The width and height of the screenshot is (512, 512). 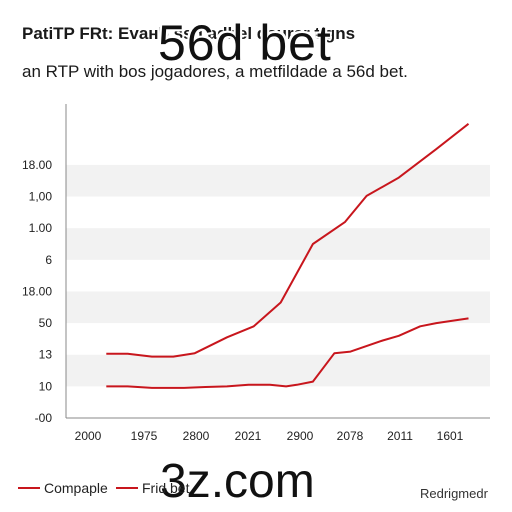 What do you see at coordinates (29, 488) in the screenshot?
I see `legend-swatch-compaple` at bounding box center [29, 488].